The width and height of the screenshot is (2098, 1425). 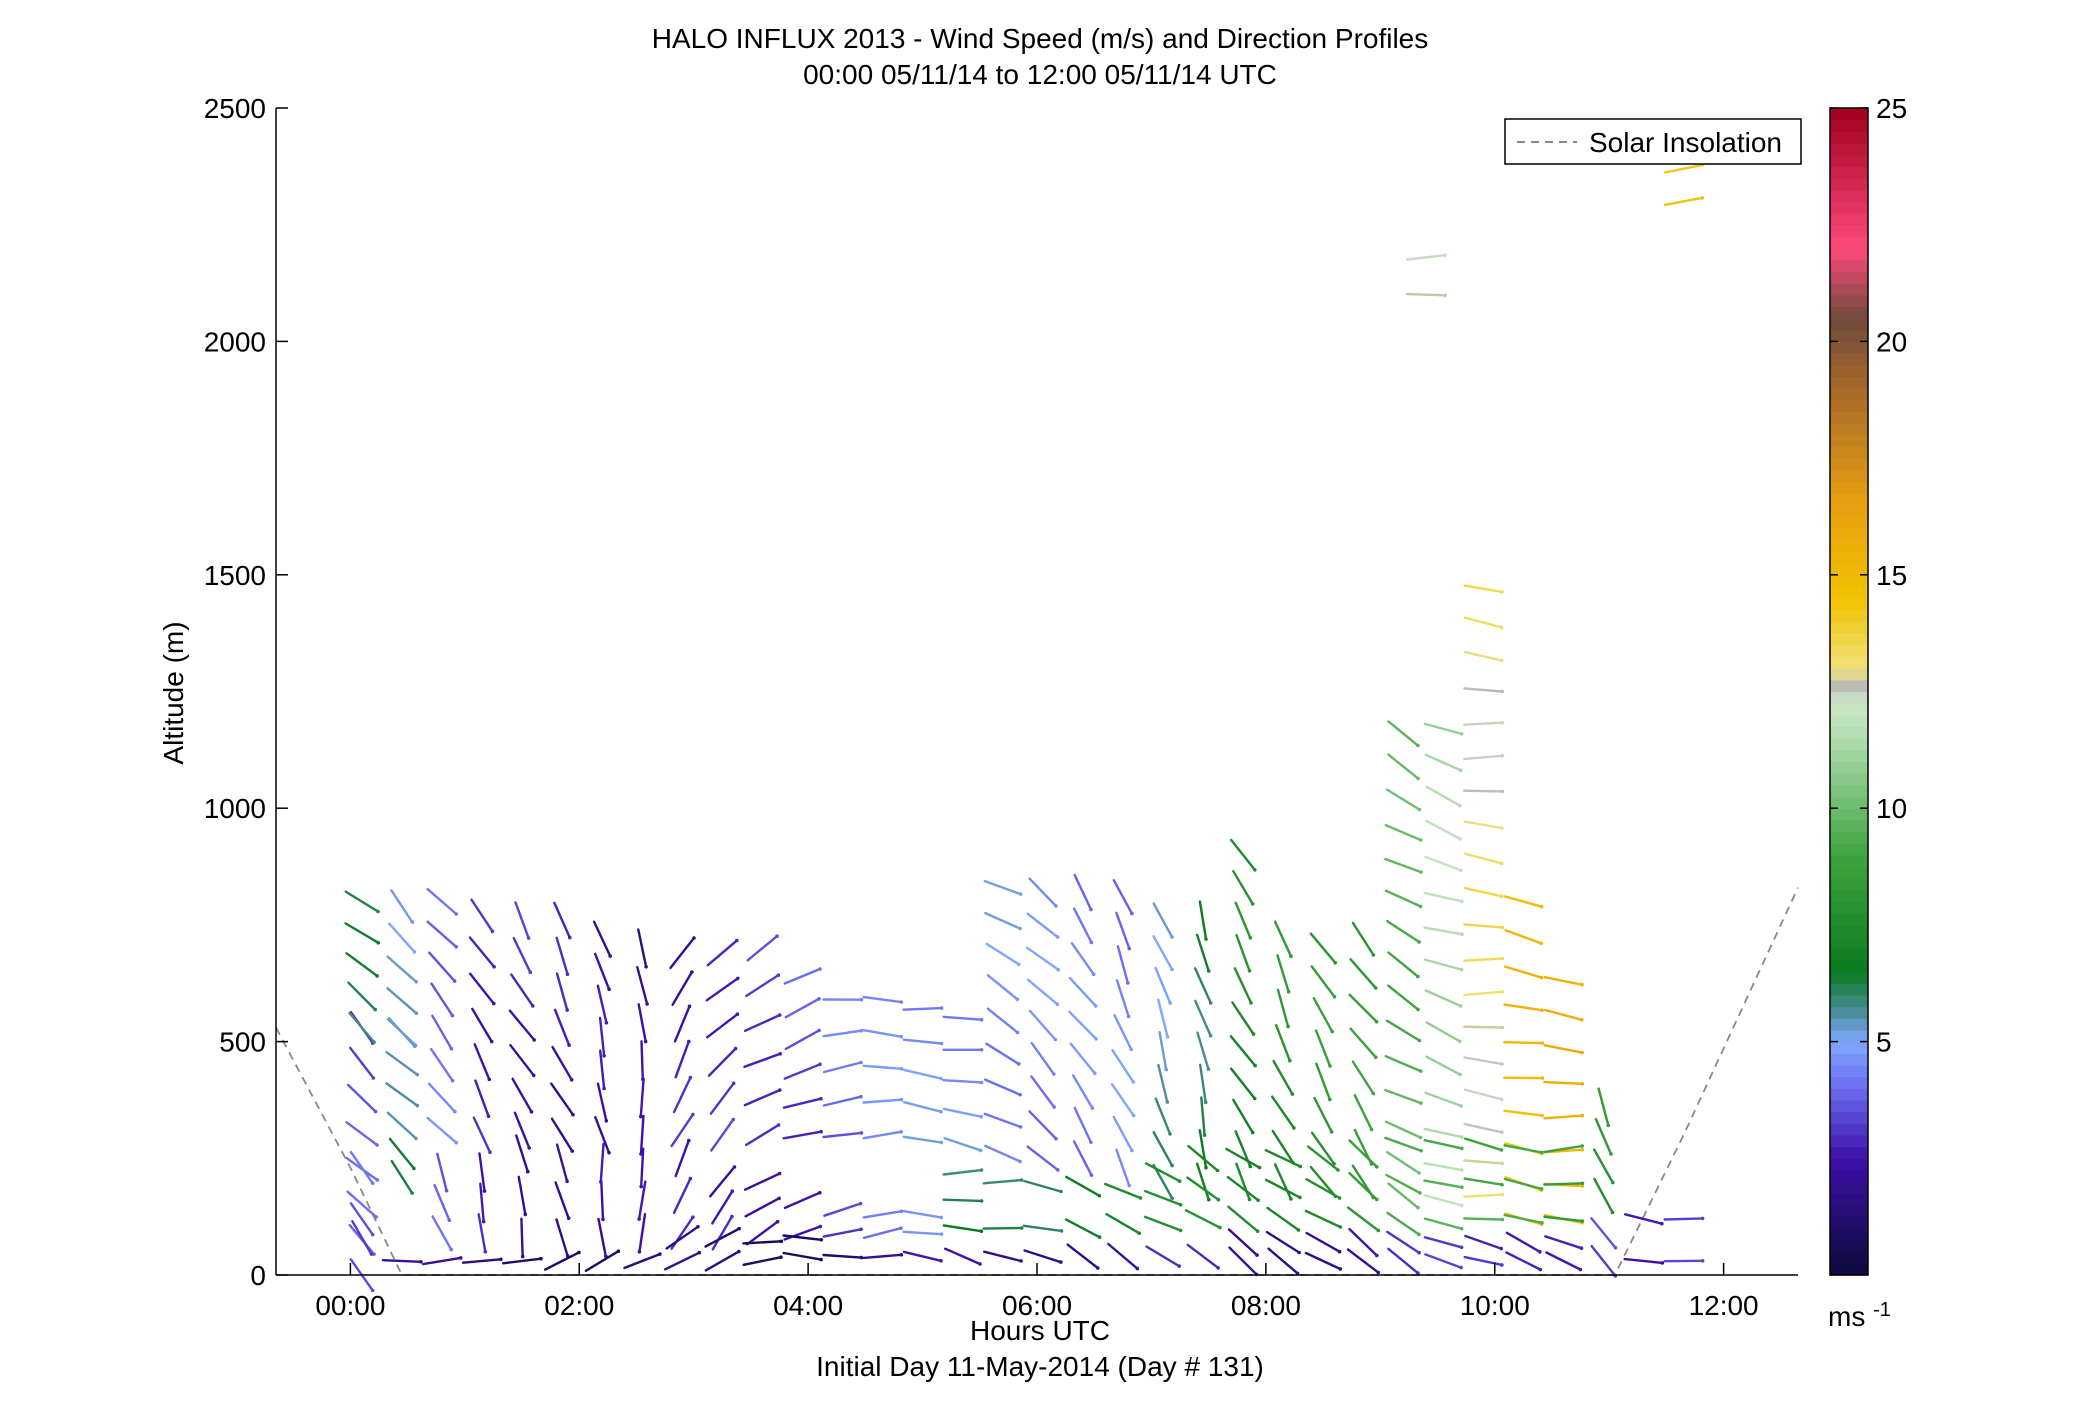 What do you see at coordinates (579, 1305) in the screenshot?
I see `x-tick-label: 02:00` at bounding box center [579, 1305].